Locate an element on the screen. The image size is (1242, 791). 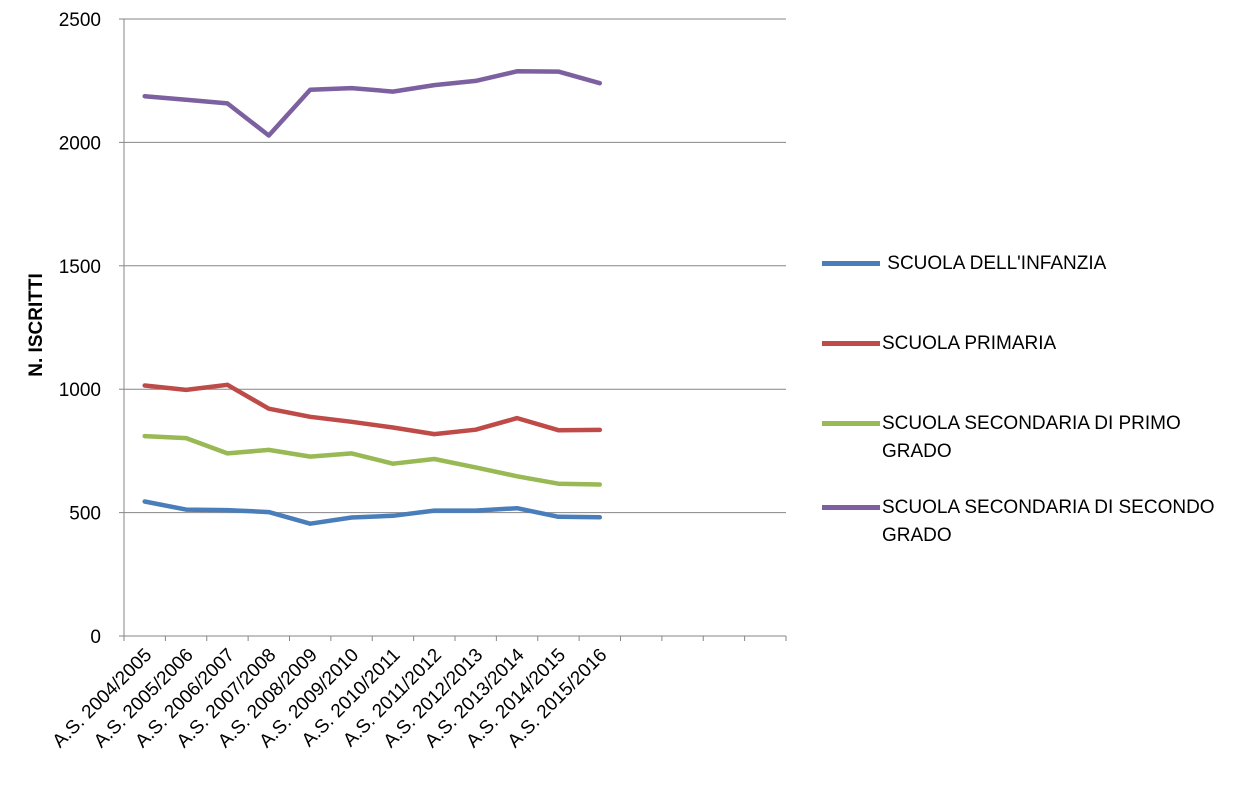
y-tick-label: 2500 is located at coordinates (80, 20).